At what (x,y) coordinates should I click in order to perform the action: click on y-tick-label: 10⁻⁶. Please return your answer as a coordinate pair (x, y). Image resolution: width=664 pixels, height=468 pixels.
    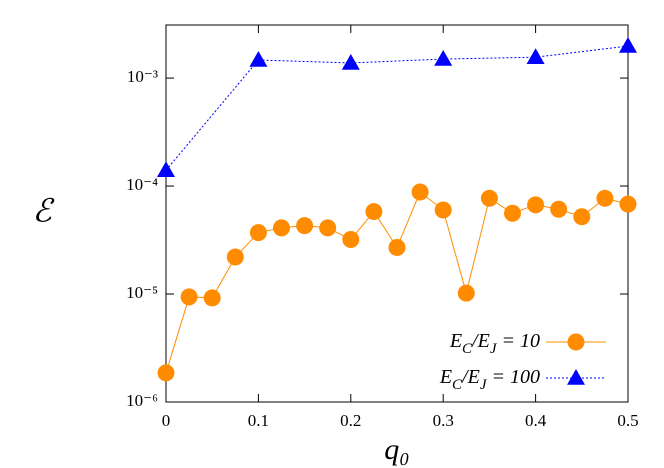
    Looking at the image, I should click on (142, 400).